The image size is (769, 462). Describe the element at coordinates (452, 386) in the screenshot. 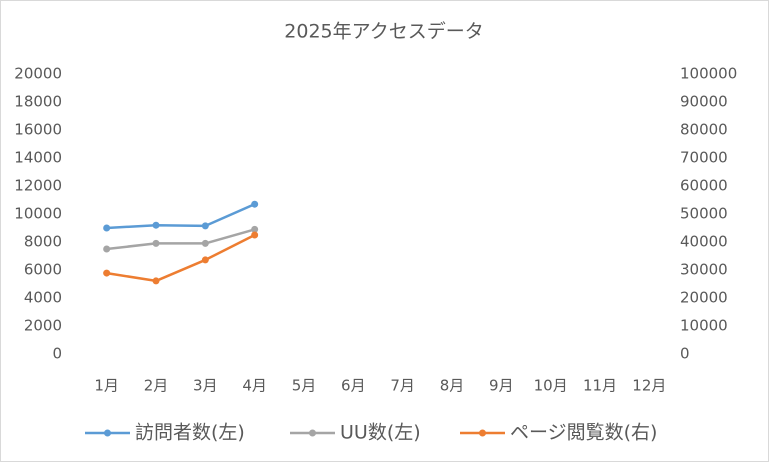

I see `x-tick-label: 8月` at that location.